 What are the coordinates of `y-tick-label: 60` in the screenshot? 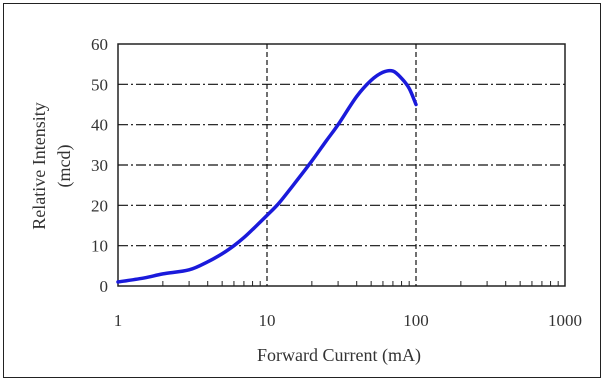 It's located at (99, 44).